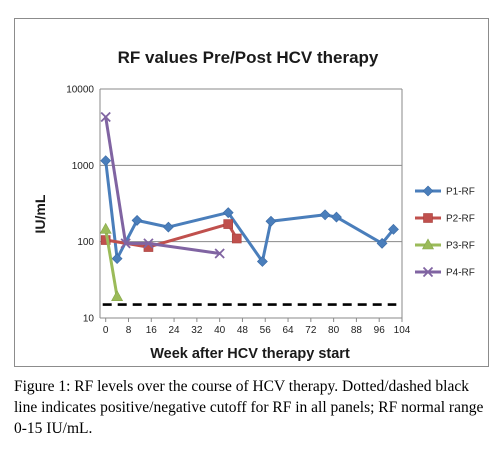  What do you see at coordinates (80, 90) in the screenshot?
I see `y-tick-label: 10000` at bounding box center [80, 90].